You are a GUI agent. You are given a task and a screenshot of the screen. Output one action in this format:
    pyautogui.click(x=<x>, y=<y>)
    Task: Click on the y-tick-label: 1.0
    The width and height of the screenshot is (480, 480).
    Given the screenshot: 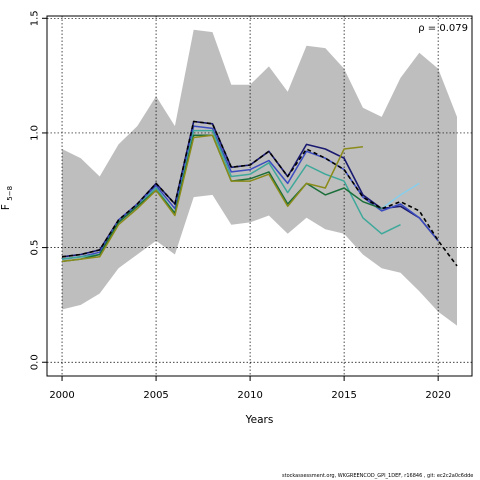 What is the action you would take?
    pyautogui.click(x=35, y=133)
    